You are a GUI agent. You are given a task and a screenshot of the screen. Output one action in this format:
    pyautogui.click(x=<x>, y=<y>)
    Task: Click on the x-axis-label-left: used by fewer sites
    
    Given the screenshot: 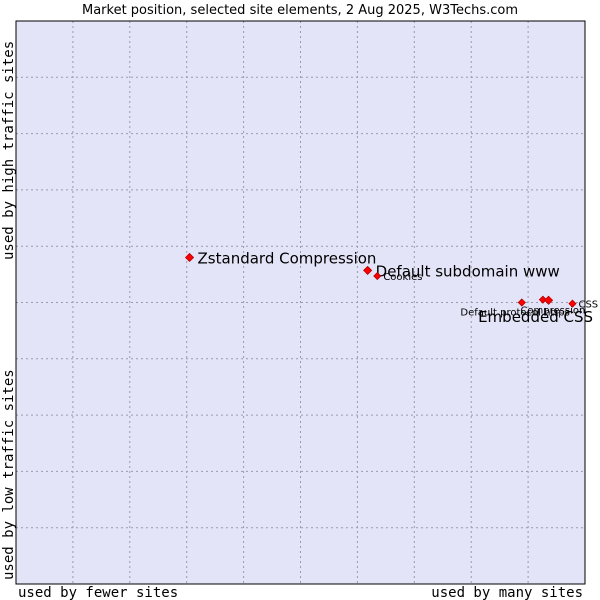 What is the action you would take?
    pyautogui.click(x=98, y=592)
    